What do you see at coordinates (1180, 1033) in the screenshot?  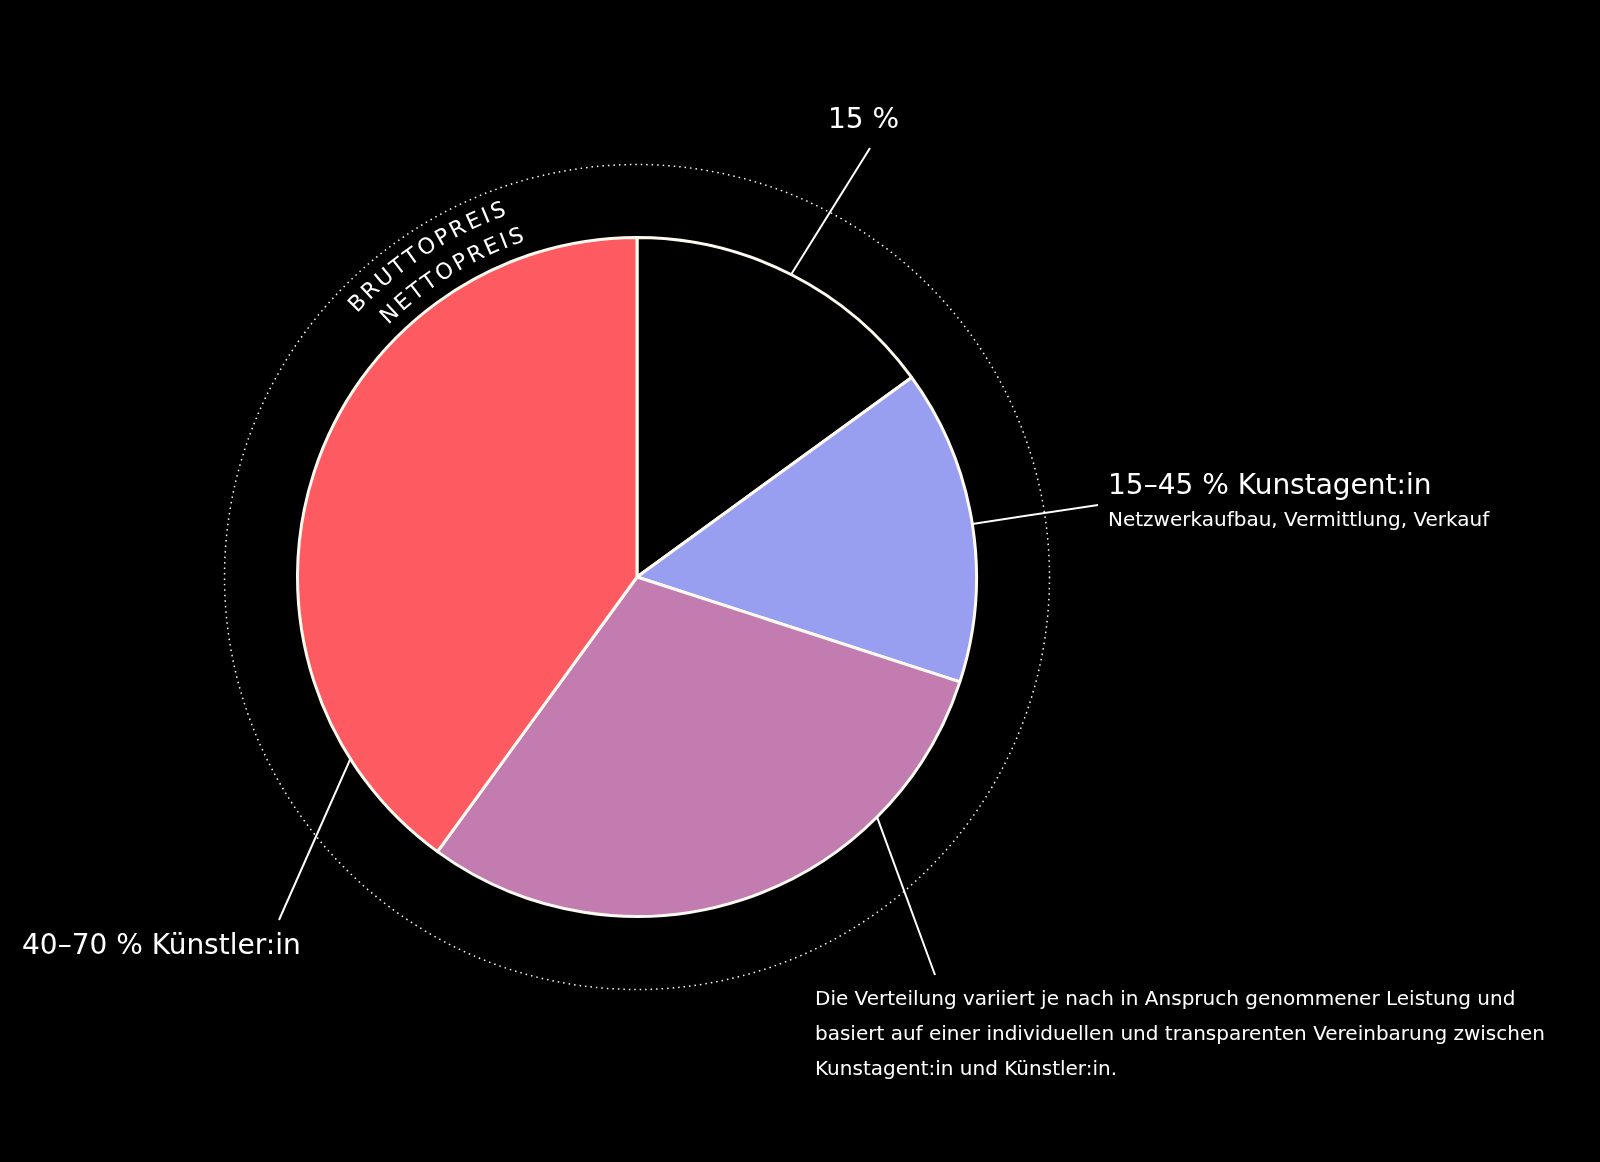 I see `text: Die Verteilung variiert je nach in Anspruch genommener Leistung und basiert auf einer individuellen und transparenten Vereinbarung zwischen Kunstagent:in und Künstler:in.` at bounding box center [1180, 1033].